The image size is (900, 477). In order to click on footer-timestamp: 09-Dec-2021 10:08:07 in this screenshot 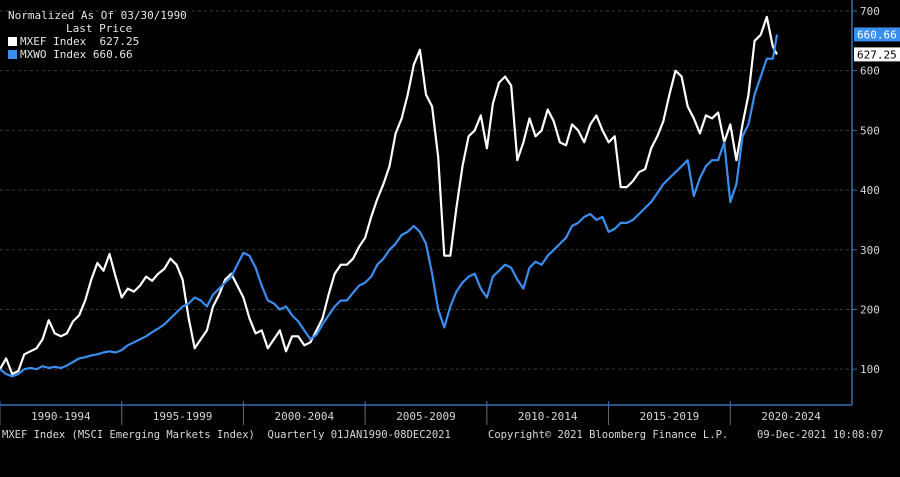, I will do `click(820, 435)`.